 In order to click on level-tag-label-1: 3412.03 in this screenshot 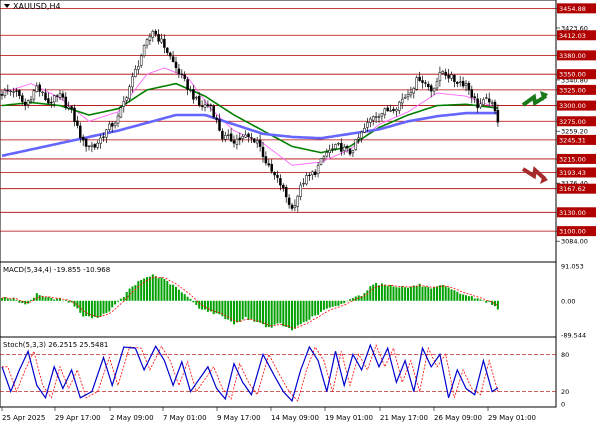, I will do `click(572, 36)`.